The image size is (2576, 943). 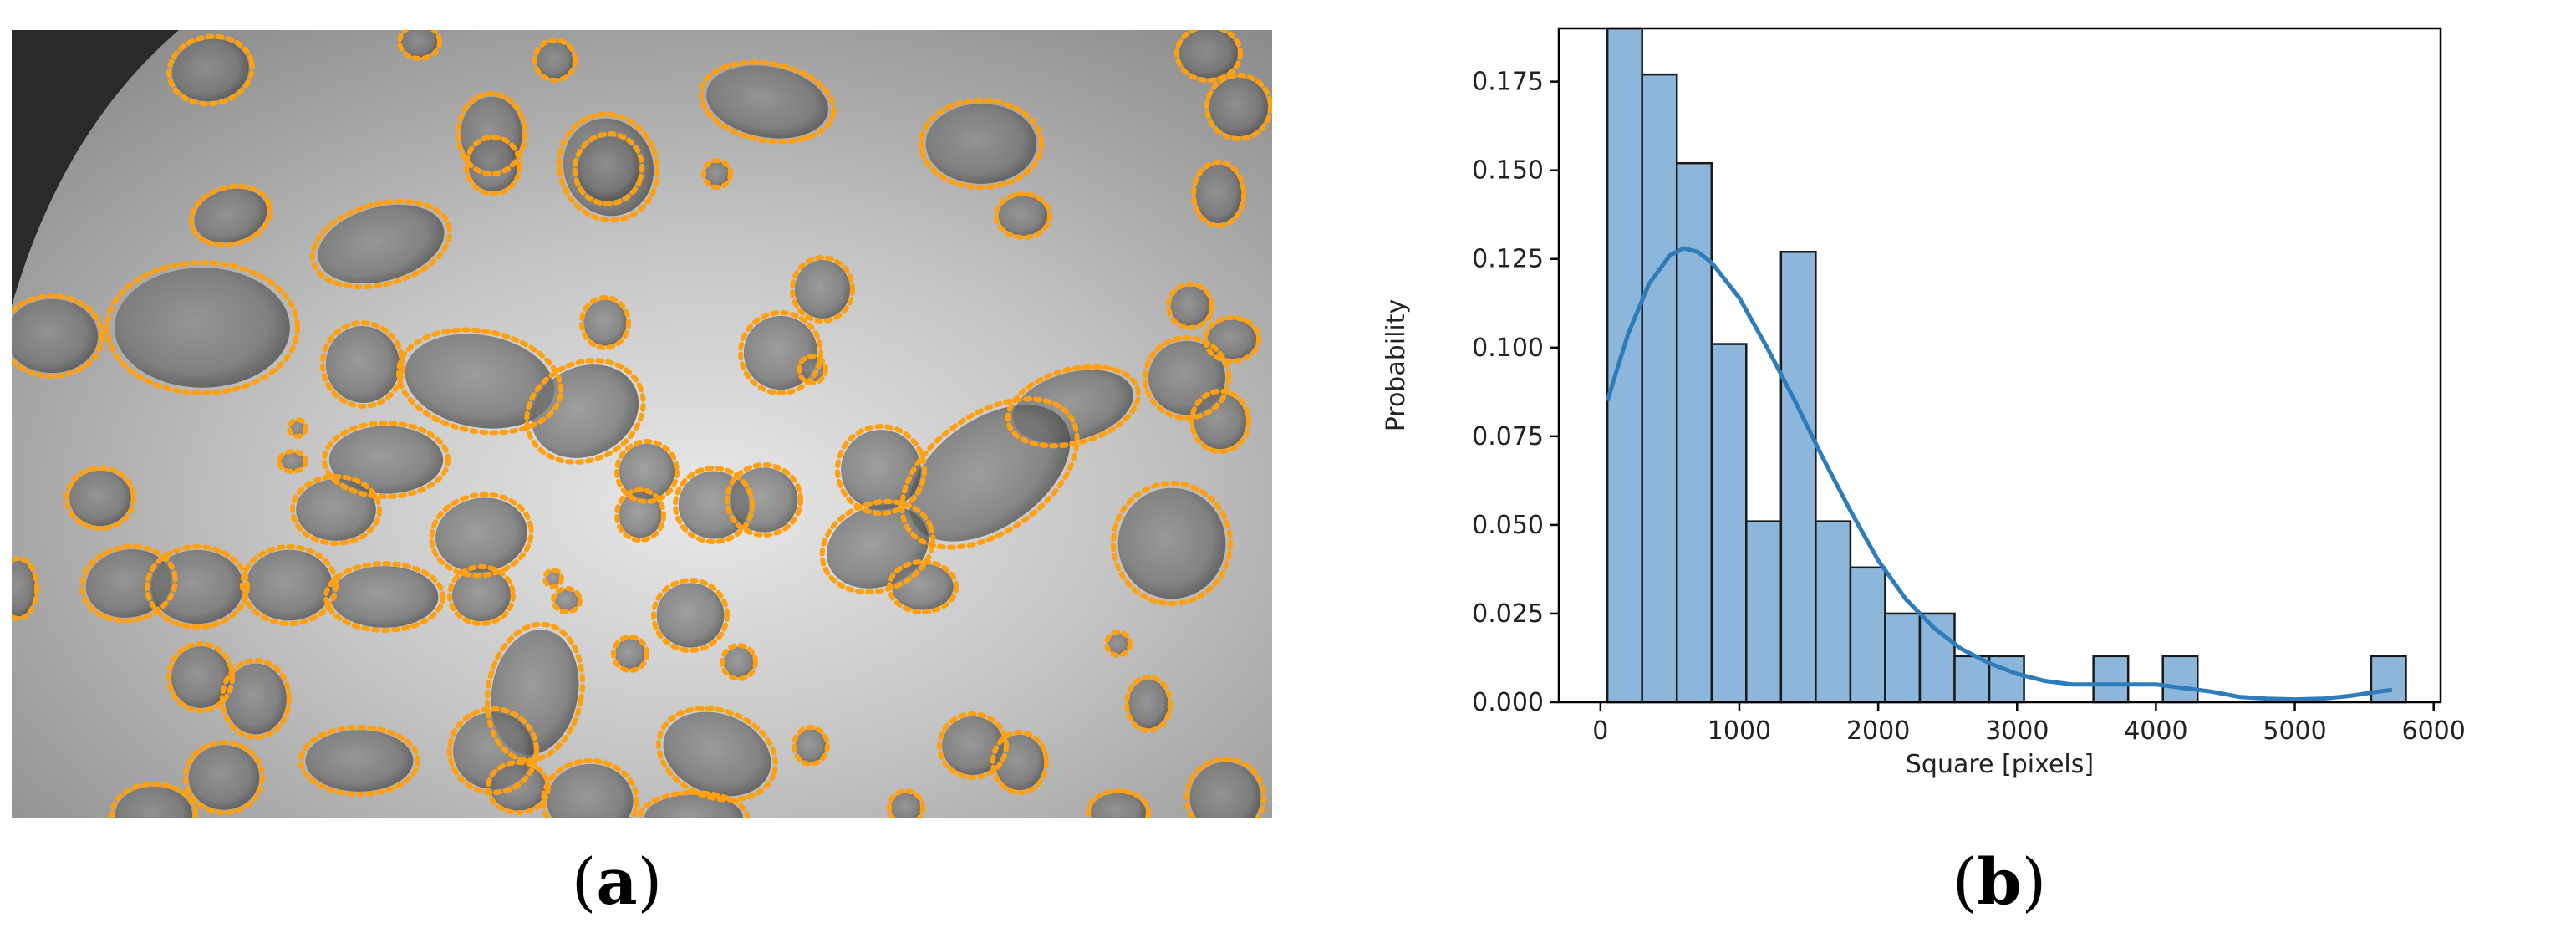 What do you see at coordinates (1600, 731) in the screenshot?
I see `x-tick-label: 0` at bounding box center [1600, 731].